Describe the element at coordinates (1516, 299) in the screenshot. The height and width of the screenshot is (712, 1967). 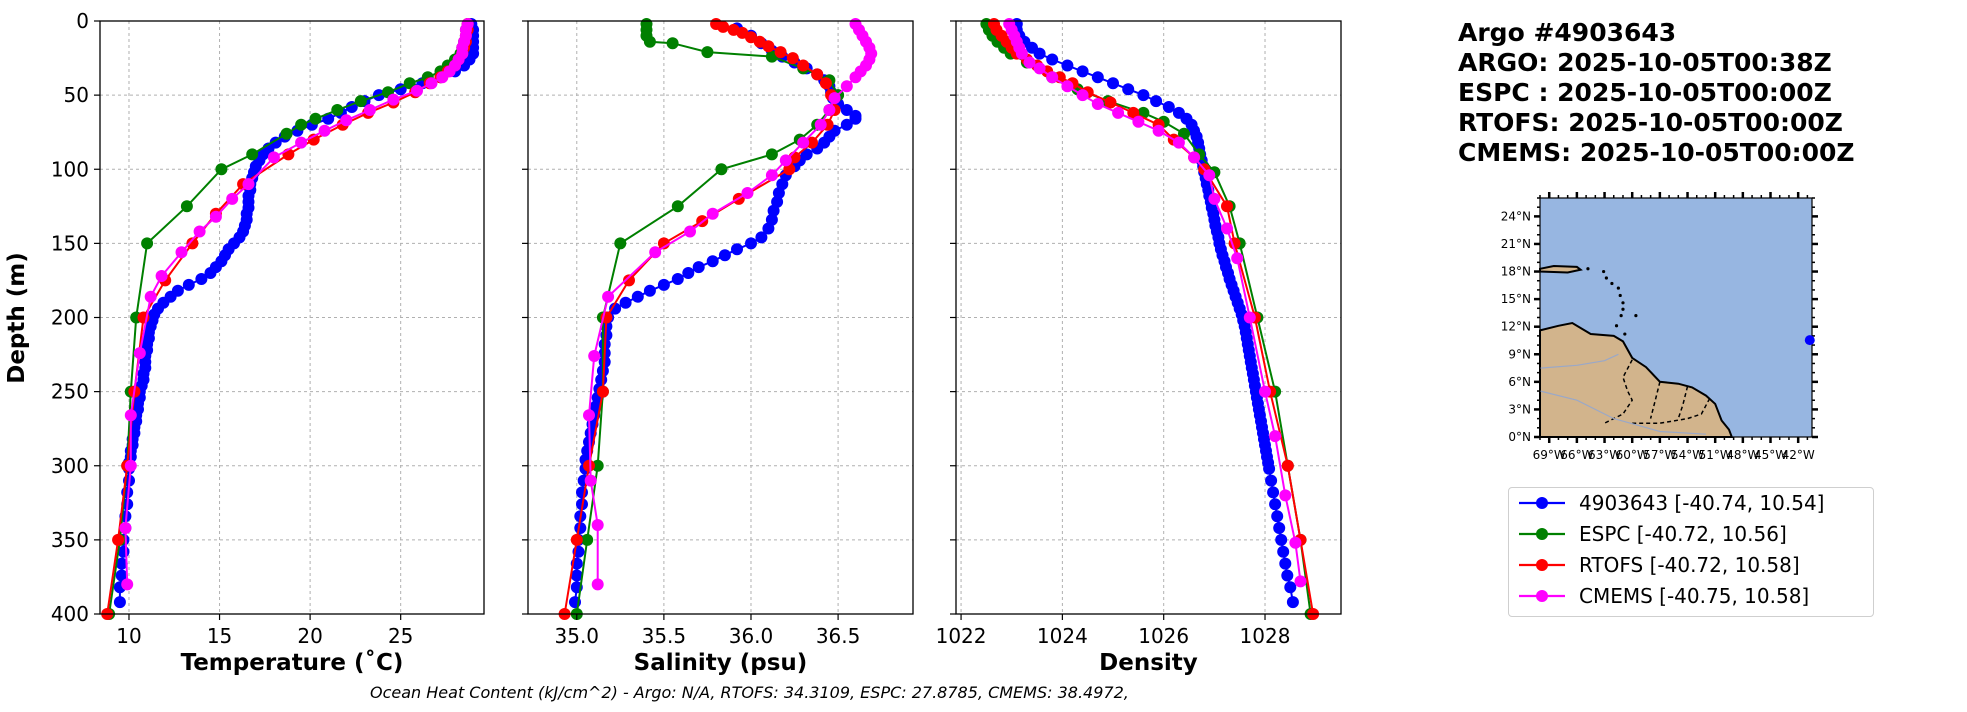
I see `map-lat-label: 15°N` at that location.